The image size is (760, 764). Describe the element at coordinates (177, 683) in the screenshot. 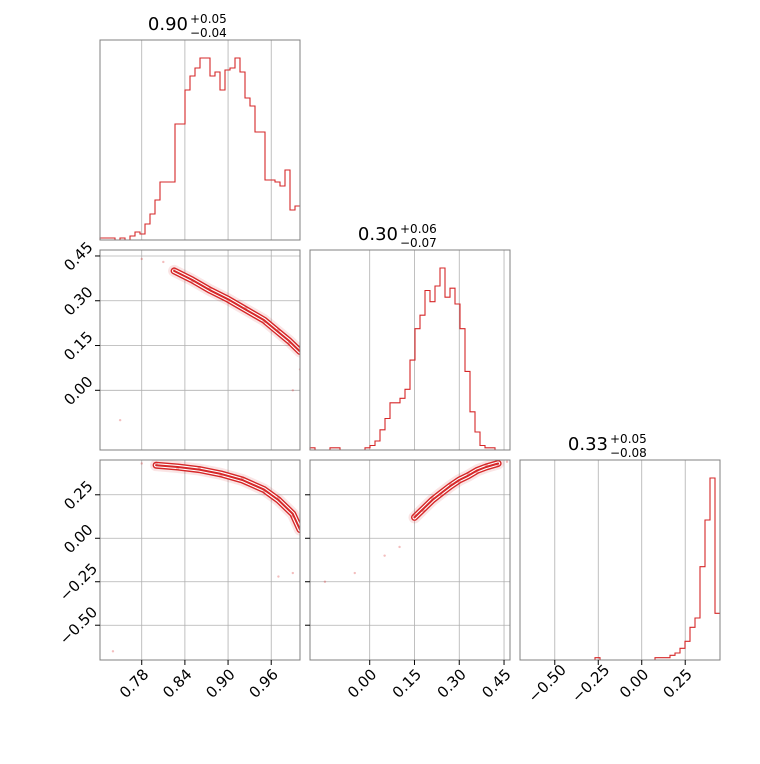

I see `x-tick-label: 0.84` at that location.